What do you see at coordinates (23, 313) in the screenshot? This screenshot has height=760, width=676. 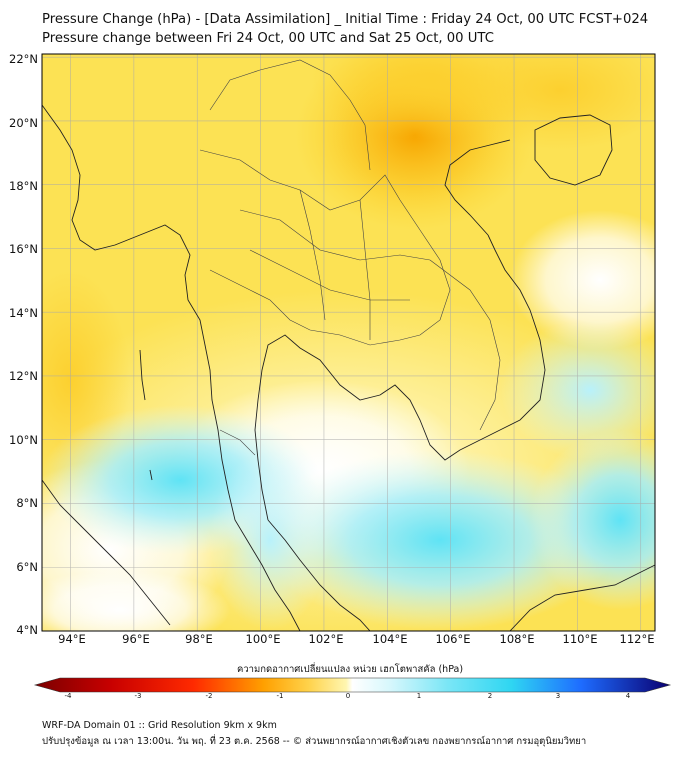 I see `lat-label-14n: 14°N` at bounding box center [23, 313].